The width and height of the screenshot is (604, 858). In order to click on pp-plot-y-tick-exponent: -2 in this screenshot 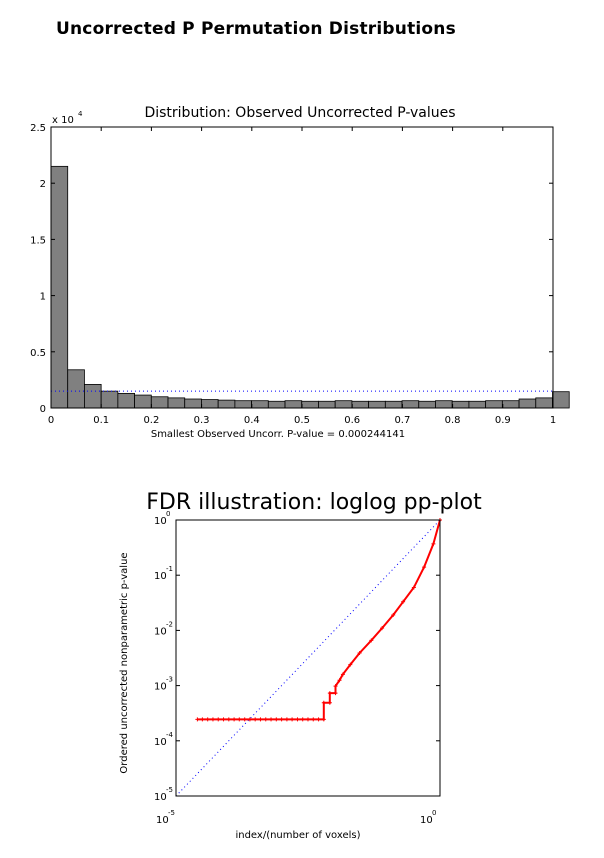, I will do `click(169, 624)`.